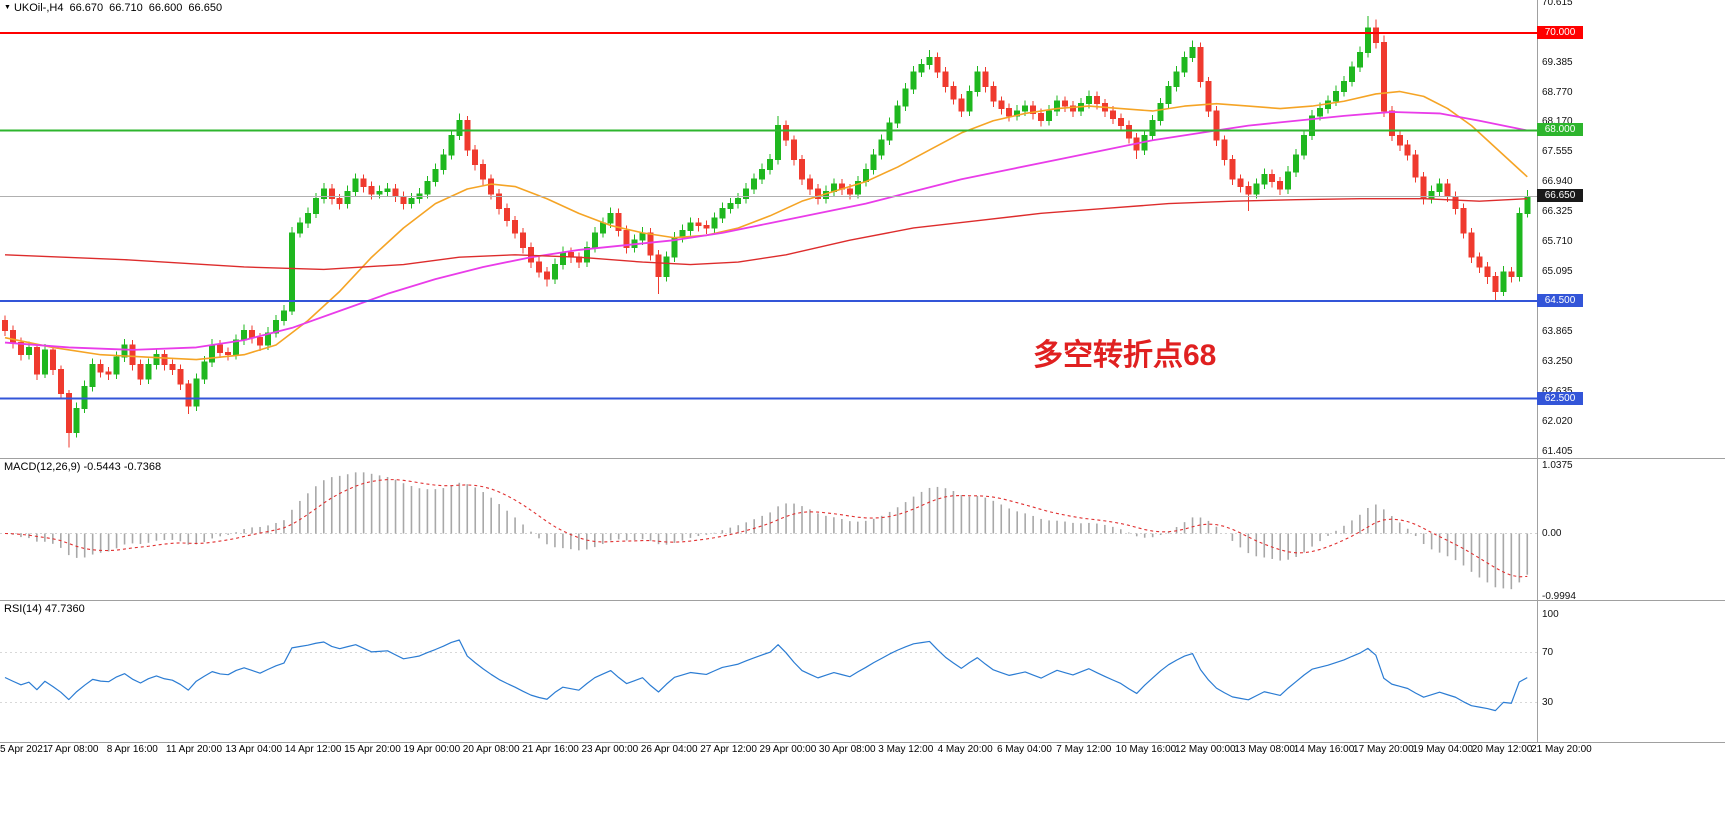 The width and height of the screenshot is (1725, 839). I want to click on symbol-timeframe: UKOil-,H4, so click(38, 8).